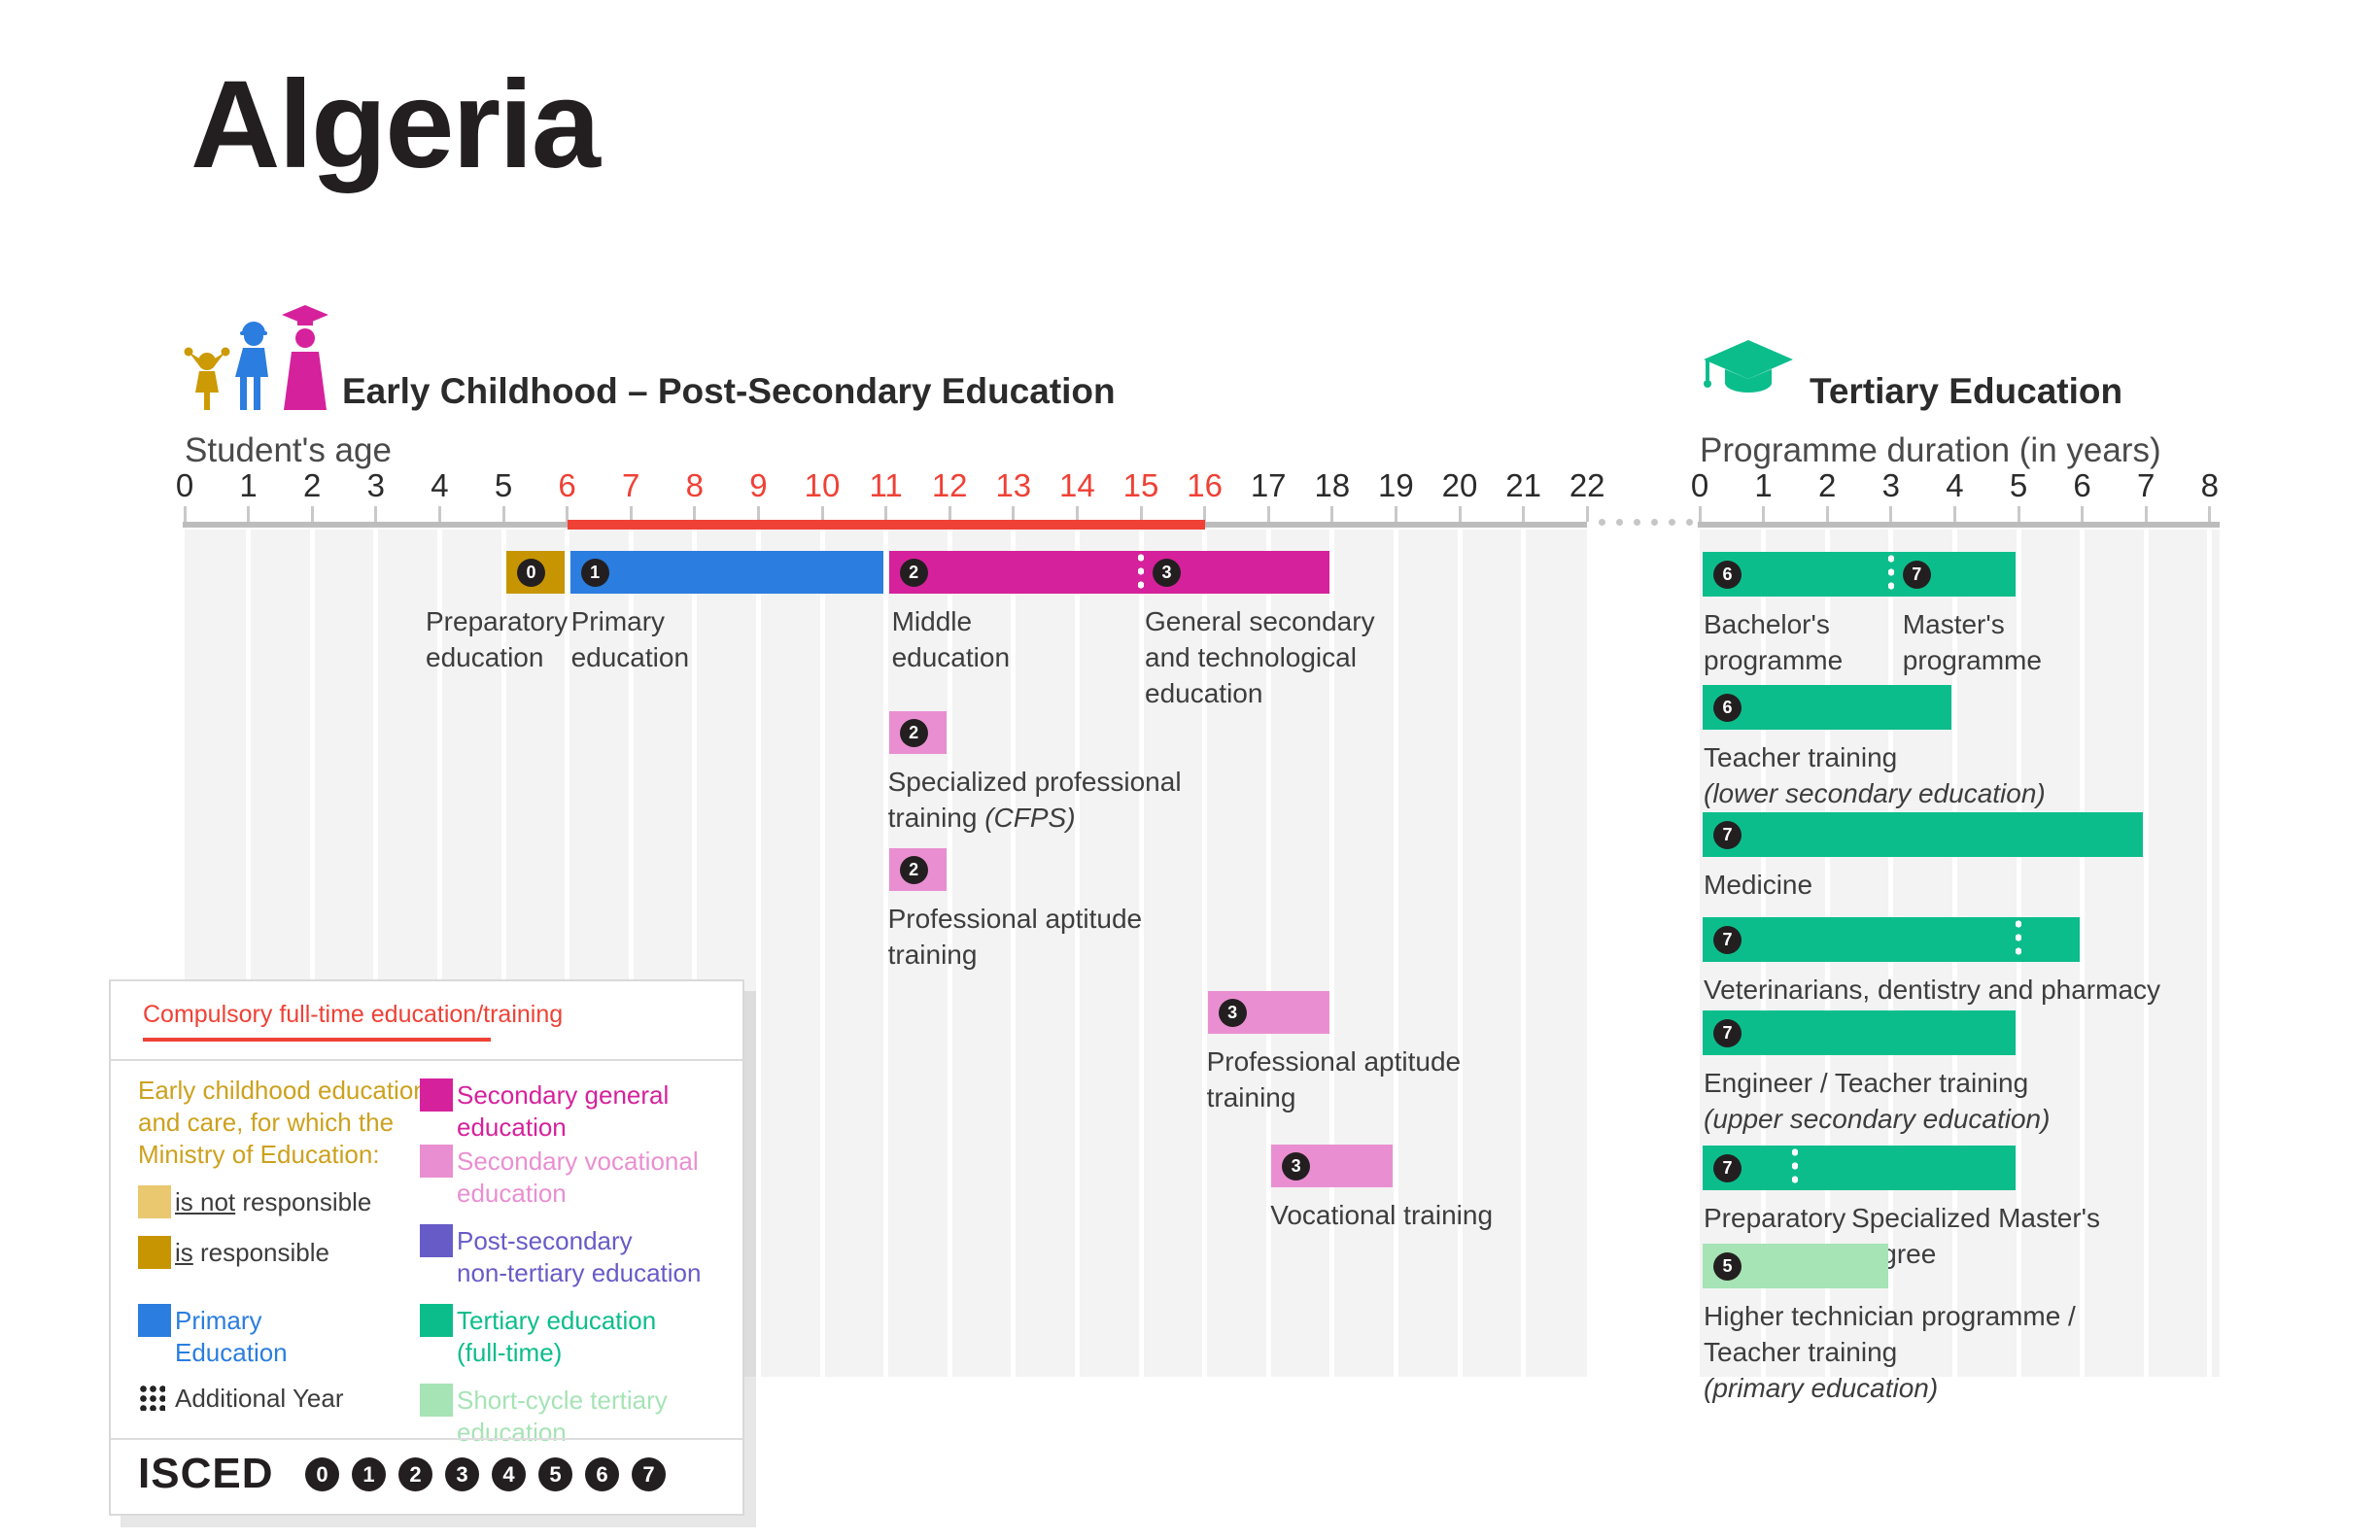 The image size is (2380, 1540). What do you see at coordinates (1932, 990) in the screenshot?
I see `bar-label: Veterinarians, dentistry and pharmacy` at bounding box center [1932, 990].